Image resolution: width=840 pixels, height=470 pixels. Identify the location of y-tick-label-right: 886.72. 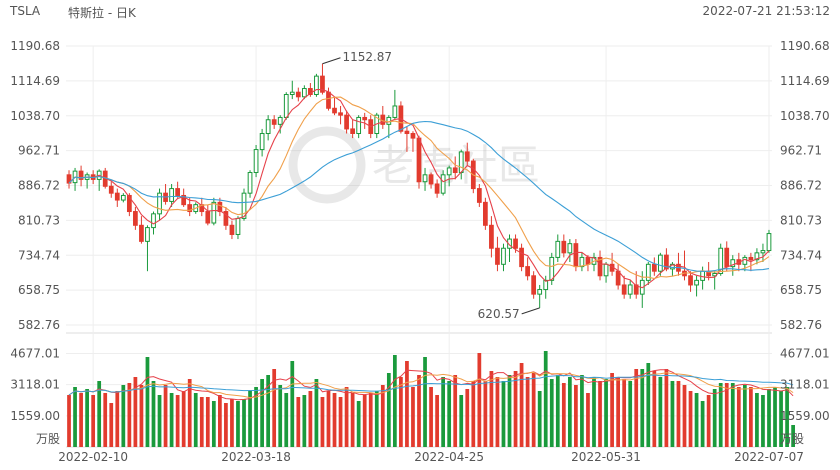
(801, 186).